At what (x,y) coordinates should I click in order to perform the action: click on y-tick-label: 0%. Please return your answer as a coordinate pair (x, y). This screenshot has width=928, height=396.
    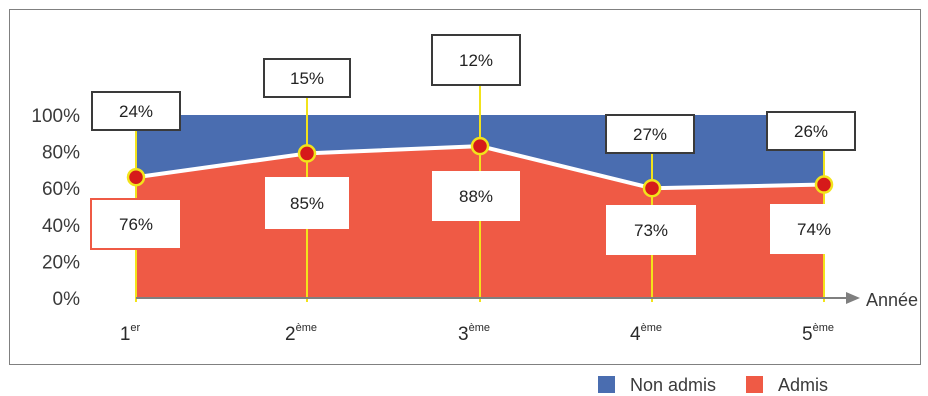
    Looking at the image, I should click on (67, 299).